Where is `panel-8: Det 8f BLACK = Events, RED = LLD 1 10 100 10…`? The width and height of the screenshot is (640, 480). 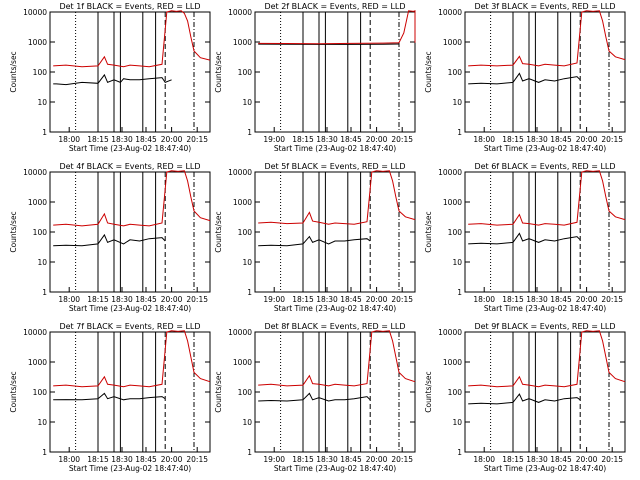
panel-8: Det 8f BLACK = Events, RED = LLD 1 10 100 10… is located at coordinates (315, 397).